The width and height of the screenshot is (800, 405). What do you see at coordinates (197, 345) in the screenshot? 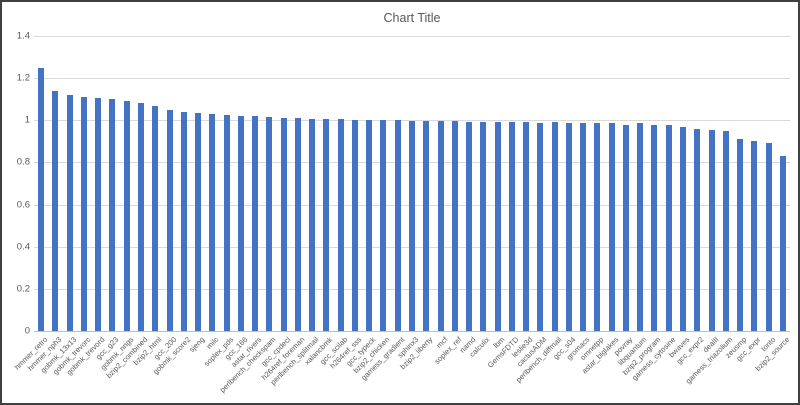
I see `x-axis-label: sjeng` at bounding box center [197, 345].